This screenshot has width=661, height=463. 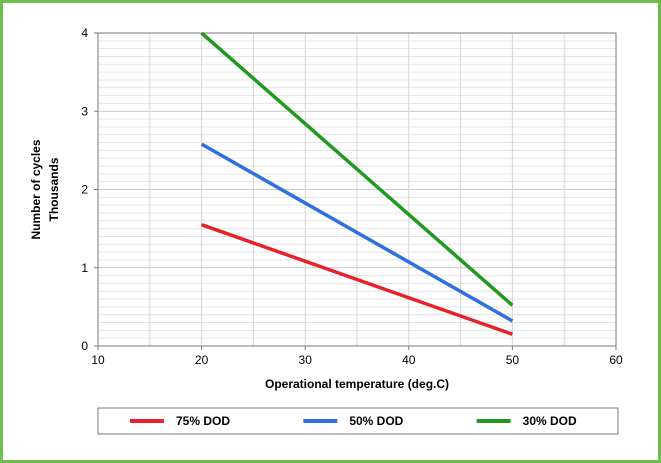 What do you see at coordinates (357, 279) in the screenshot?
I see `series-line-75-dod` at bounding box center [357, 279].